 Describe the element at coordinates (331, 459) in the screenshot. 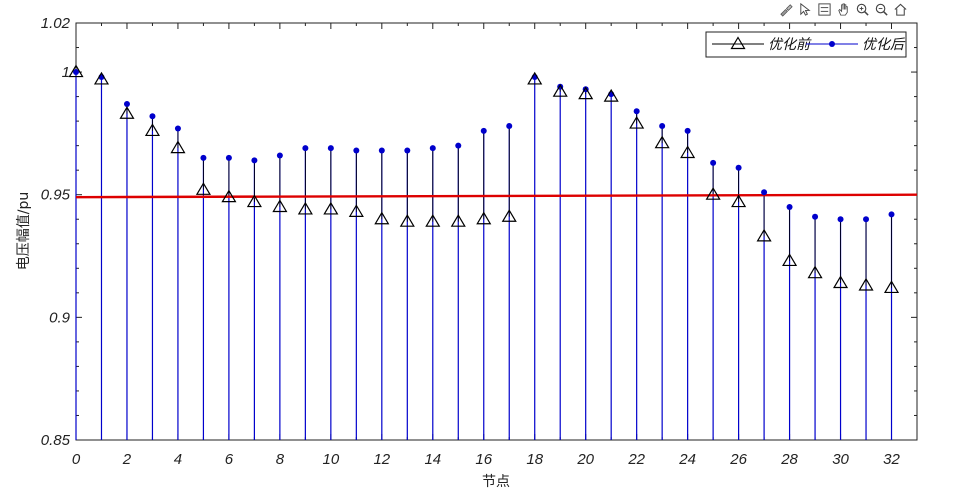

I see `x-tick-label: 10` at that location.